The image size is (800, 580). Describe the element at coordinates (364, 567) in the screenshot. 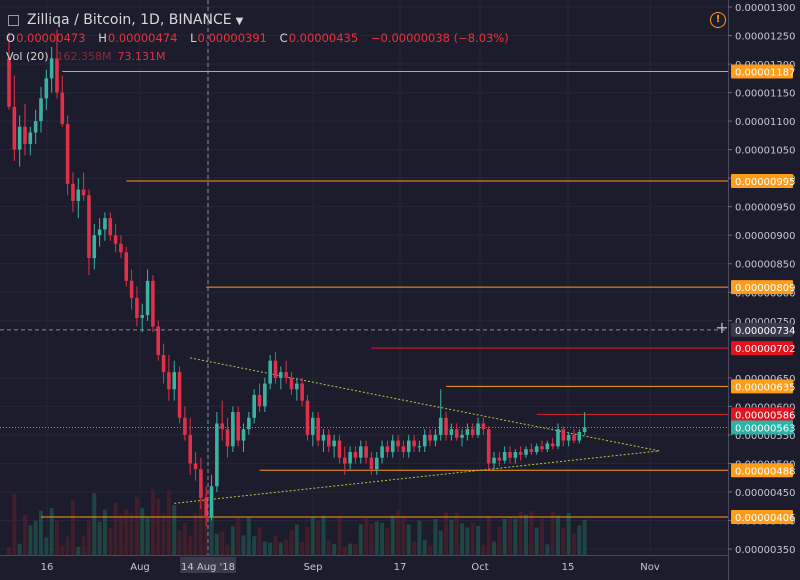

I see `time-axis-background` at that location.